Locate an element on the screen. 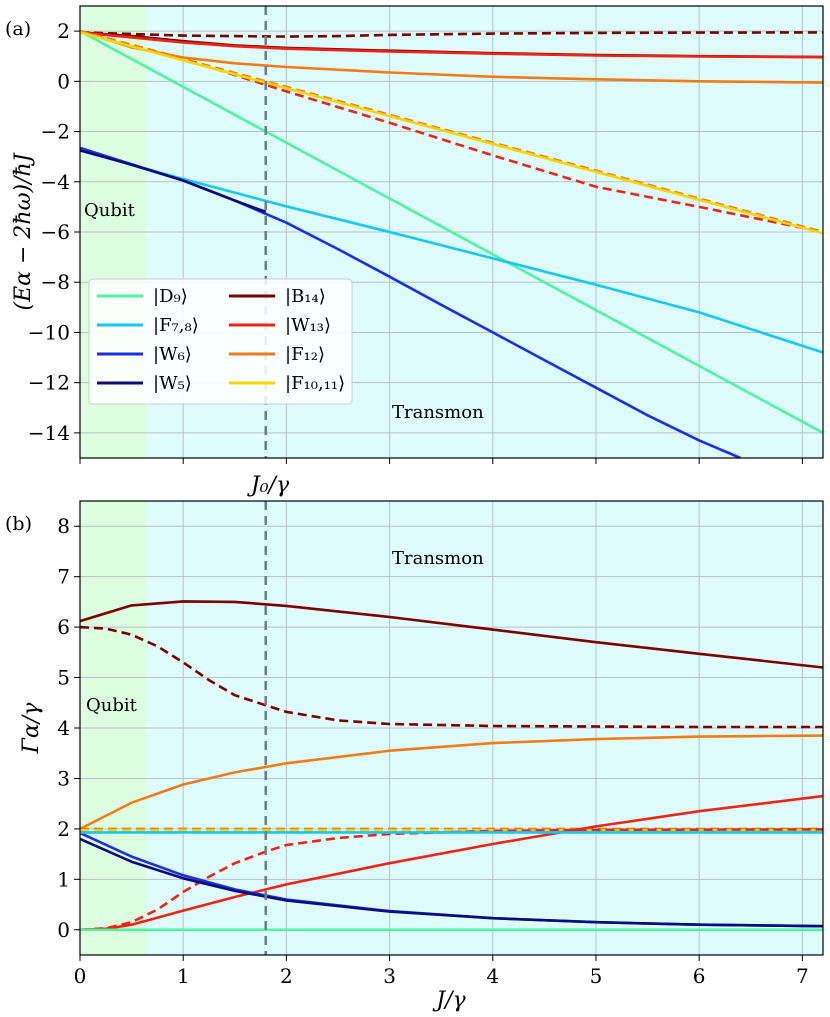 Image resolution: width=830 pixels, height=1017 pixels. y-axis-label-b: Γα/γ is located at coordinates (31, 728).